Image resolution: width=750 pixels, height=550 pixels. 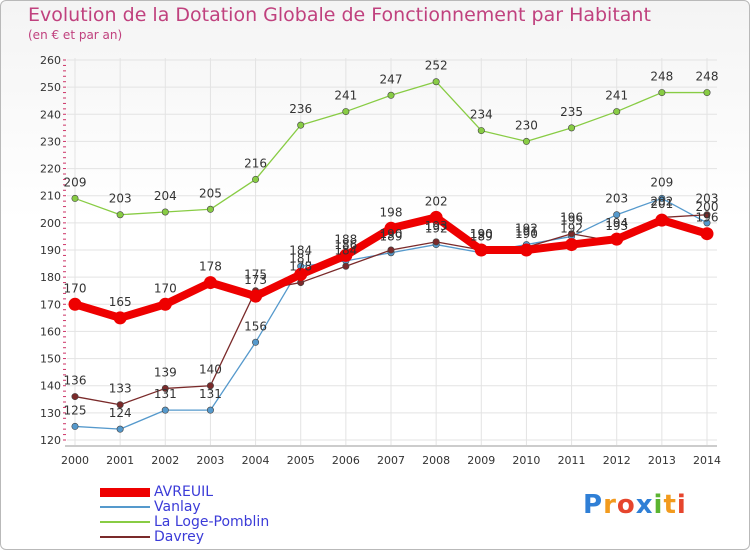 I want to click on legend-label-la-loge-pomblin: La Loge-Pomblin, so click(x=212, y=522).